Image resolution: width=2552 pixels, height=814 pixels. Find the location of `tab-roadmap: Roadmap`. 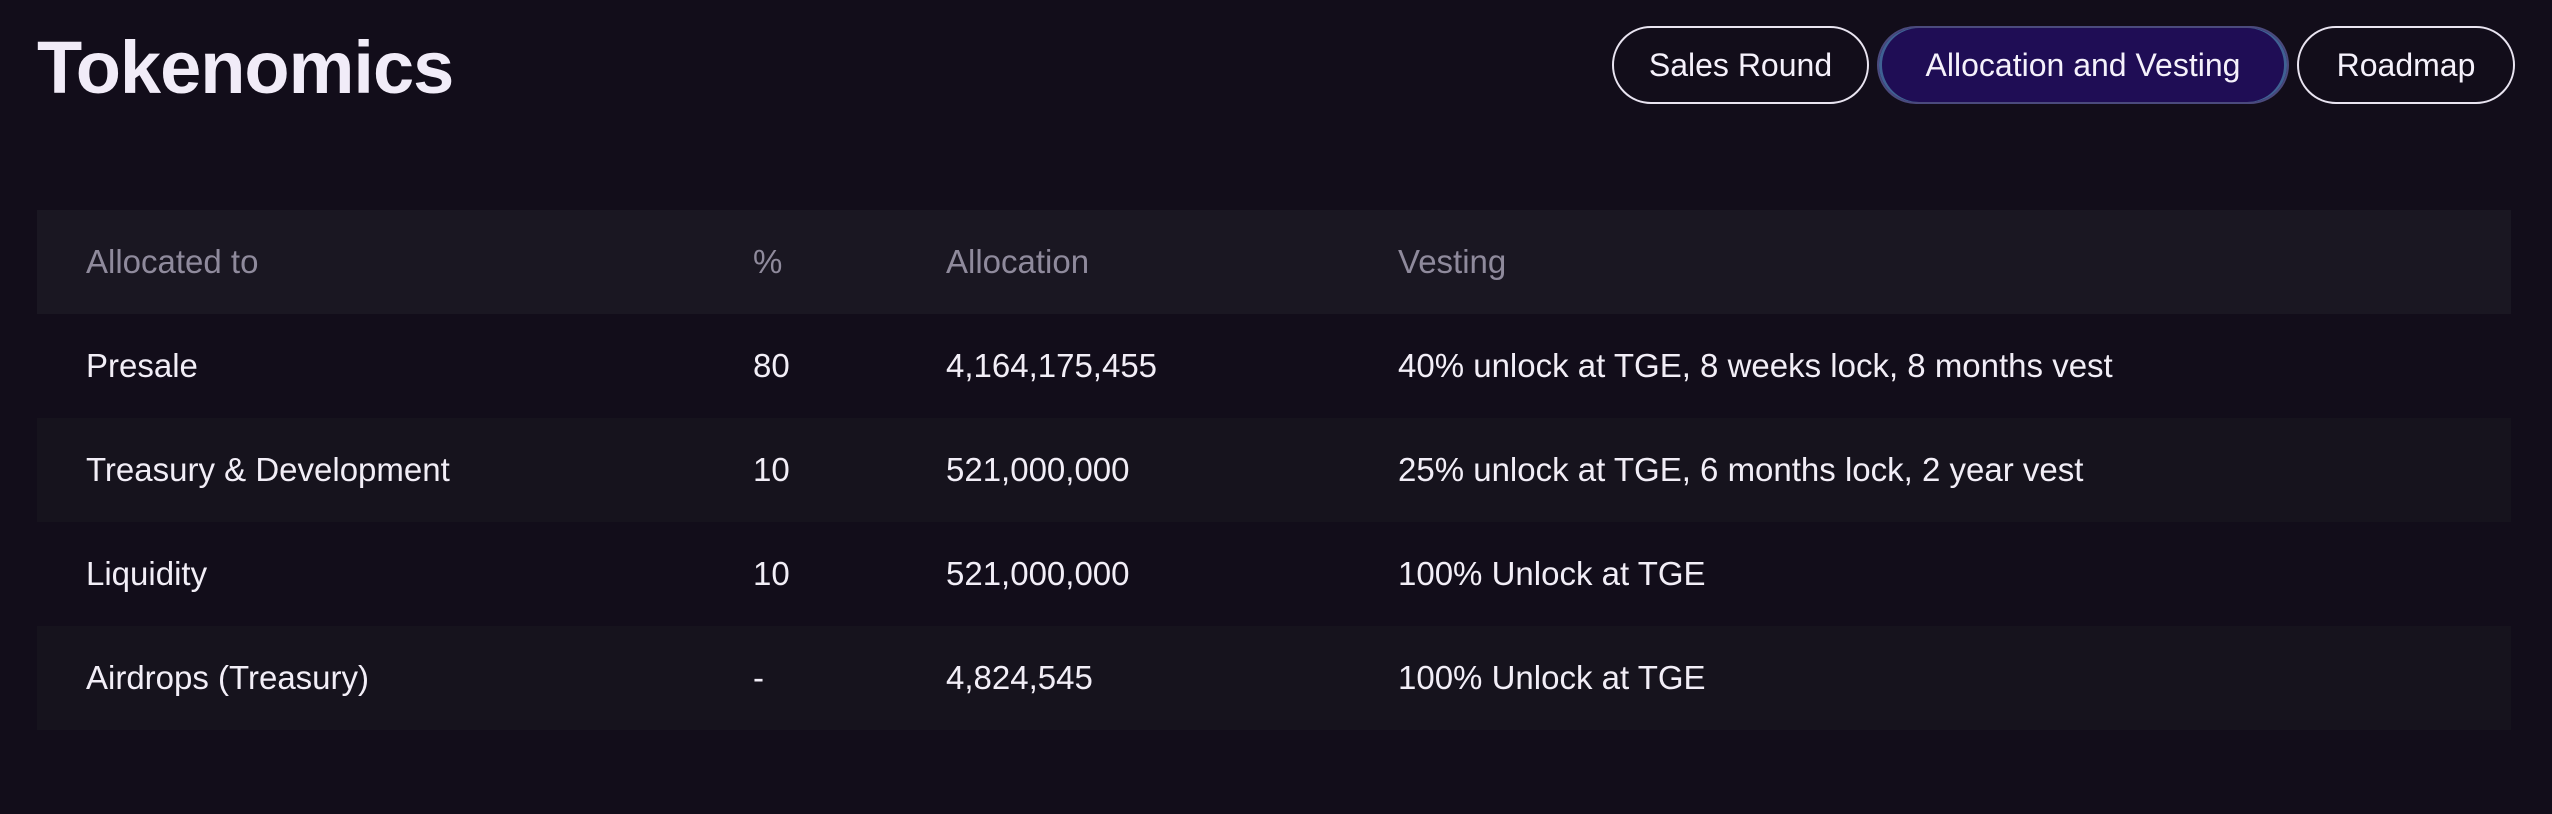

tab-roadmap: Roadmap is located at coordinates (2406, 65).